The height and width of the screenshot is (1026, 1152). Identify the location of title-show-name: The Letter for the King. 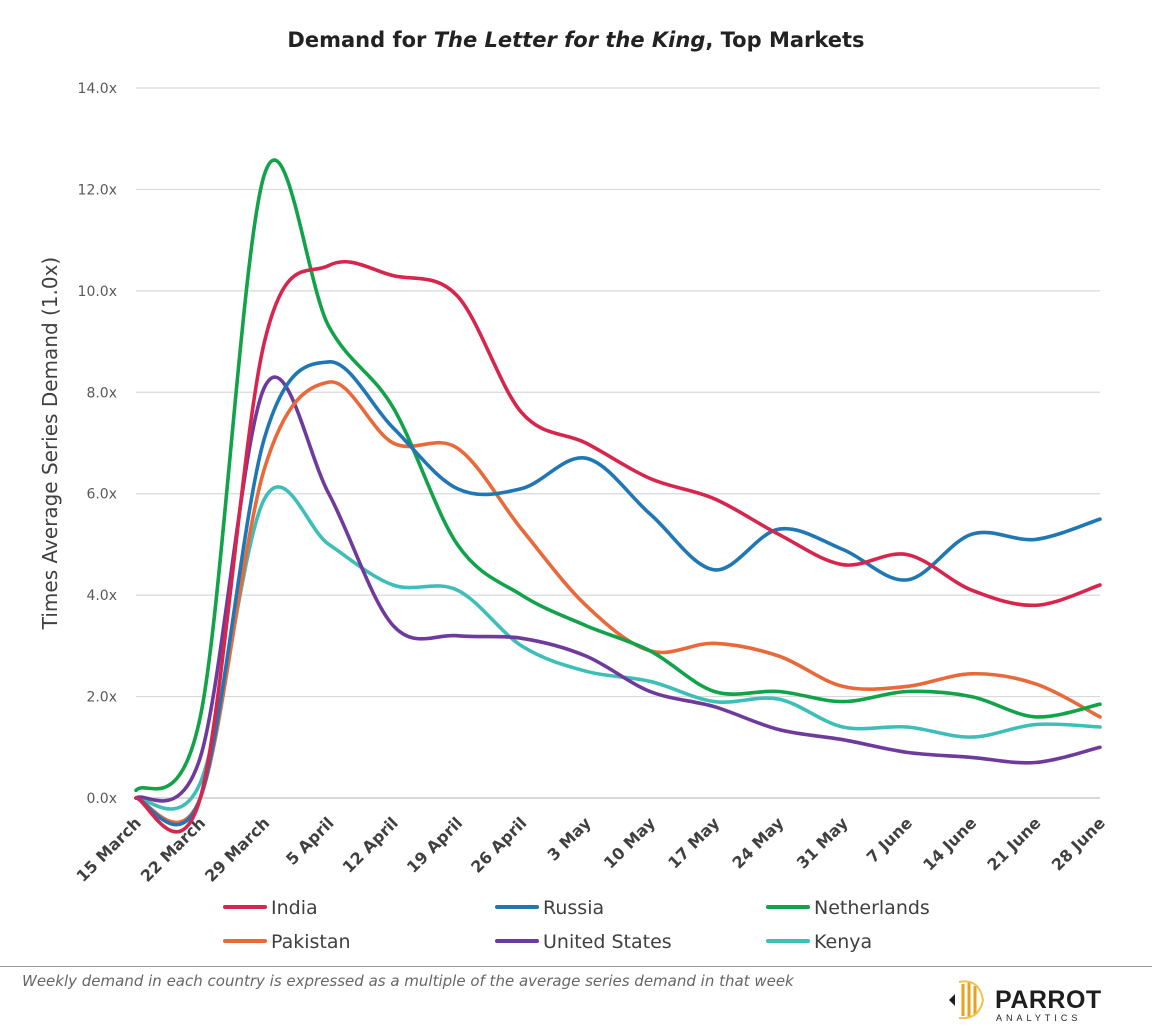
(569, 40).